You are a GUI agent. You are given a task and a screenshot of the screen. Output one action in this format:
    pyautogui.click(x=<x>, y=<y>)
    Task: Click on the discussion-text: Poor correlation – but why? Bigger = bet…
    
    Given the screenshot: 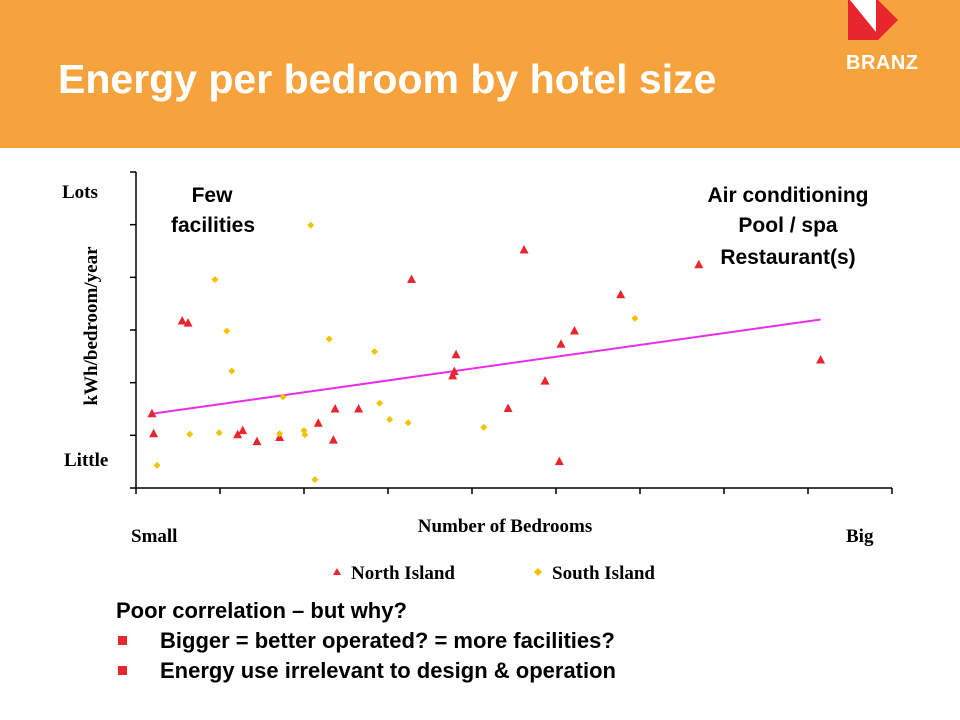 What is the action you would take?
    pyautogui.click(x=526, y=641)
    